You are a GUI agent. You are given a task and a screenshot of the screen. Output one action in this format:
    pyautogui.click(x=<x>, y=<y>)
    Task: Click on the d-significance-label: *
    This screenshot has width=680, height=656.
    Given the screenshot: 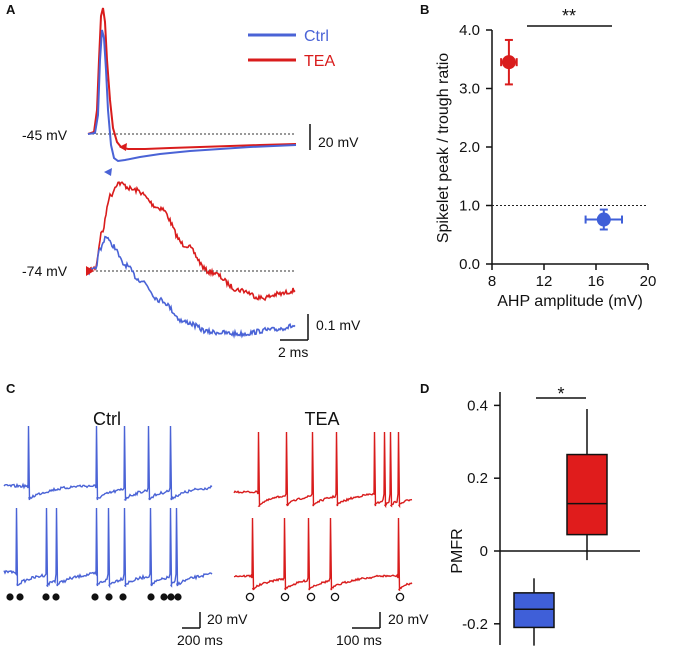 What is the action you would take?
    pyautogui.click(x=560, y=394)
    